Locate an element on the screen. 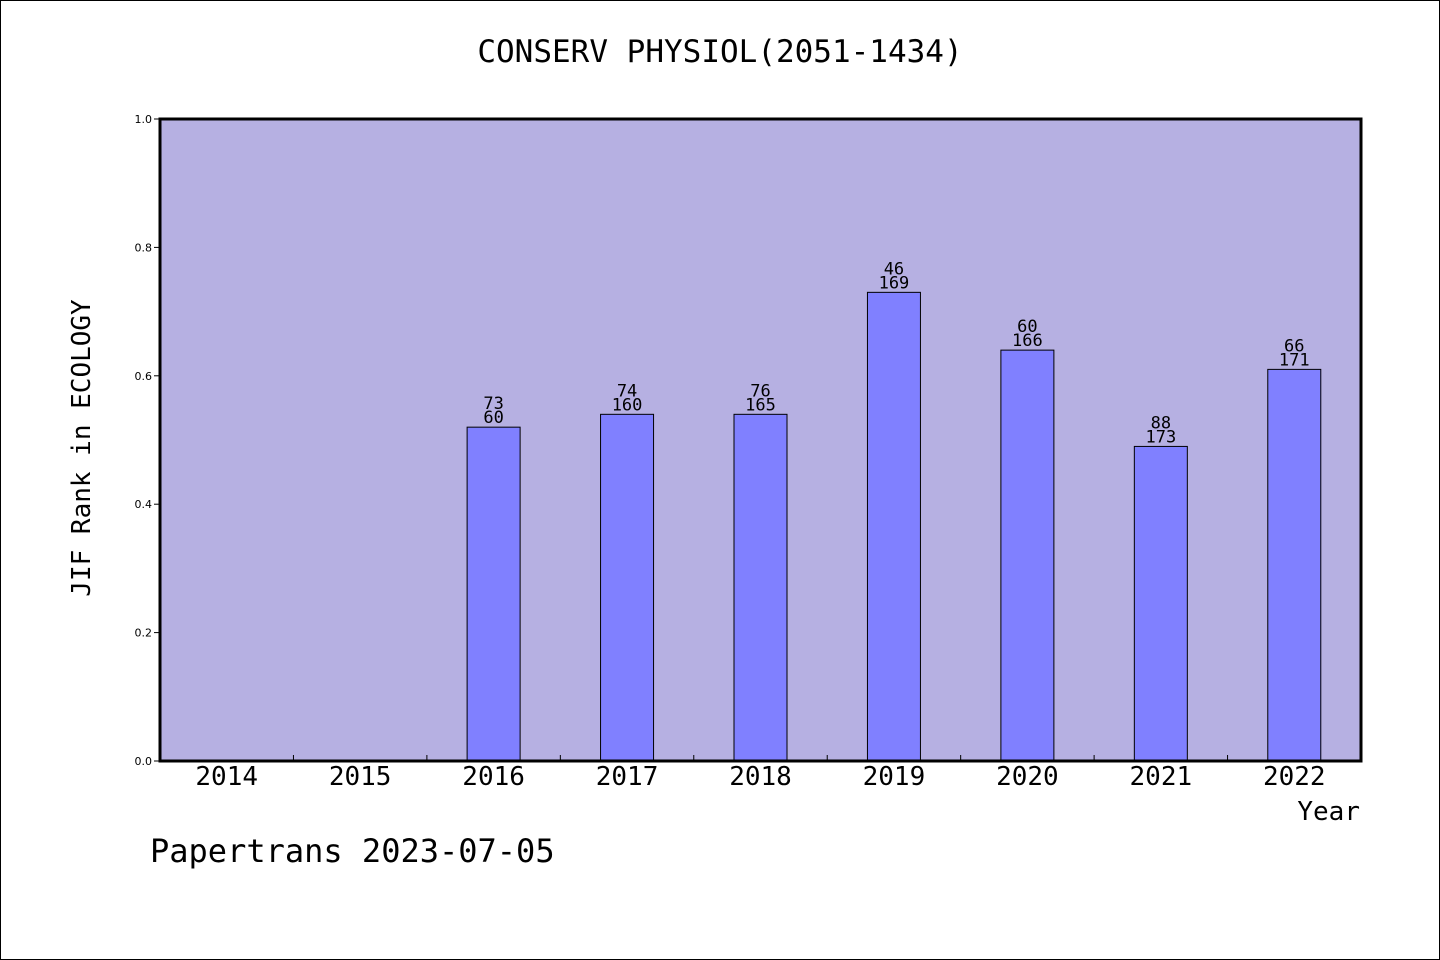 Image resolution: width=1440 pixels, height=960 pixels. x-tick-label: 2016 is located at coordinates (493, 777).